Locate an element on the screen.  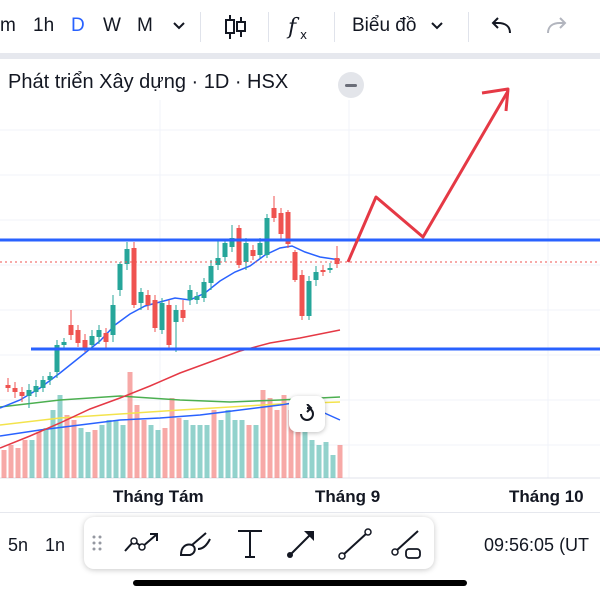
projection-arrowhead is located at coordinates (495, 99).